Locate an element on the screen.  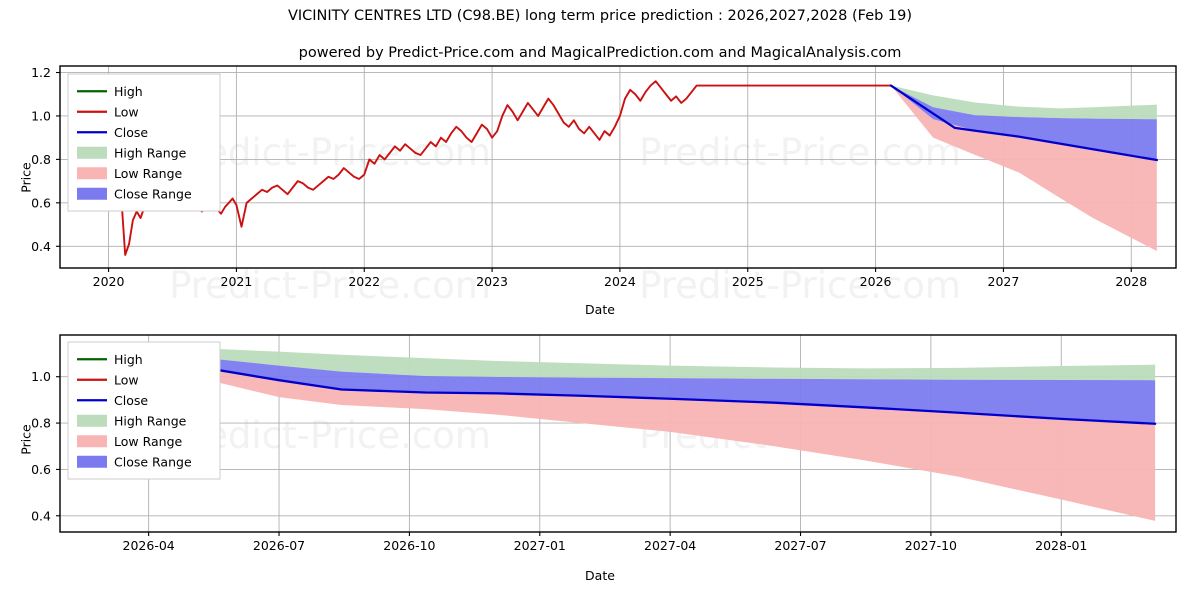
x-tick-label-5: 2025 is located at coordinates (748, 281).